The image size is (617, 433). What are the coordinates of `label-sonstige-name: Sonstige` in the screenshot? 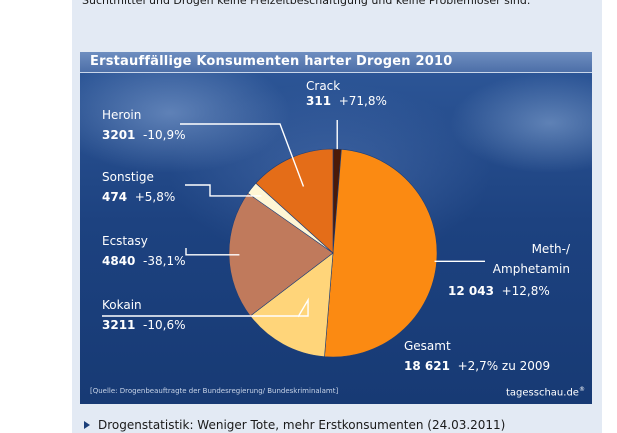 It's located at (128, 177).